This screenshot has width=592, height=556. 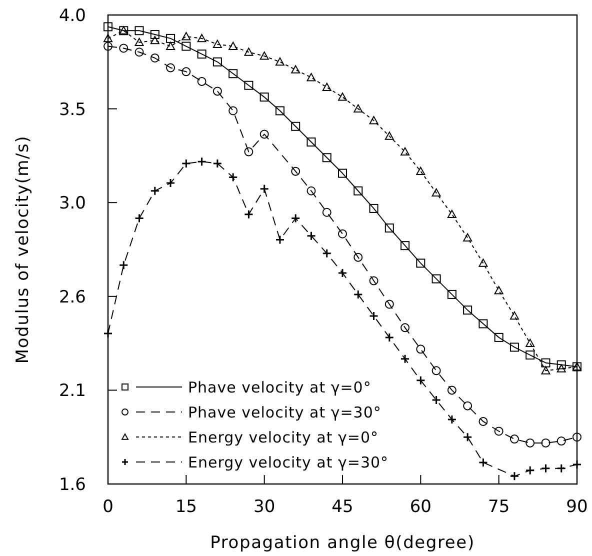 I want to click on legend-label: Phave velocity at γ=0°, so click(x=280, y=387).